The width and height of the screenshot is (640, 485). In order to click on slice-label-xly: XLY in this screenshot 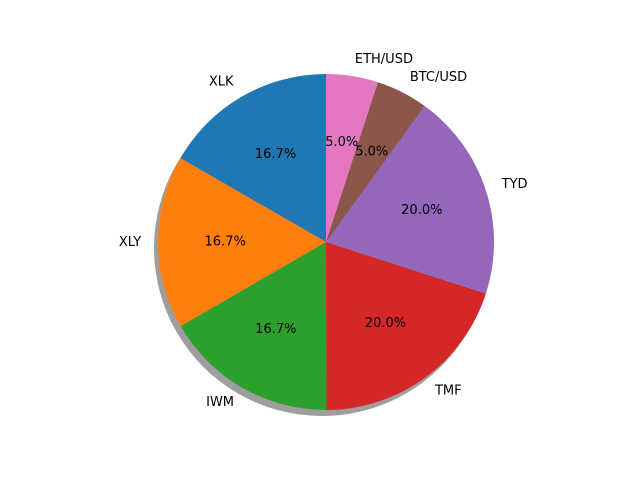, I will do `click(130, 242)`.